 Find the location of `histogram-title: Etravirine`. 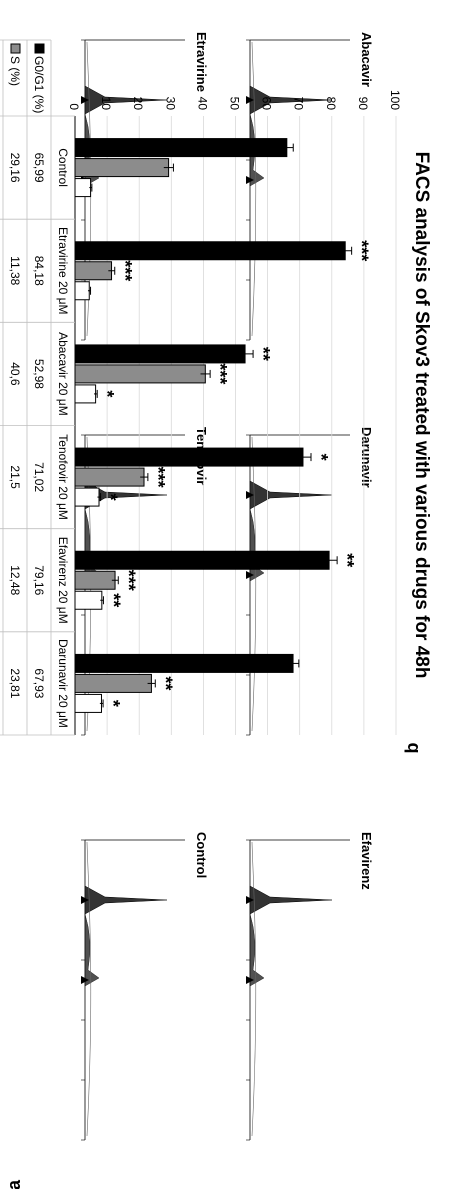

histogram-title: Etravirine is located at coordinates (201, 62).